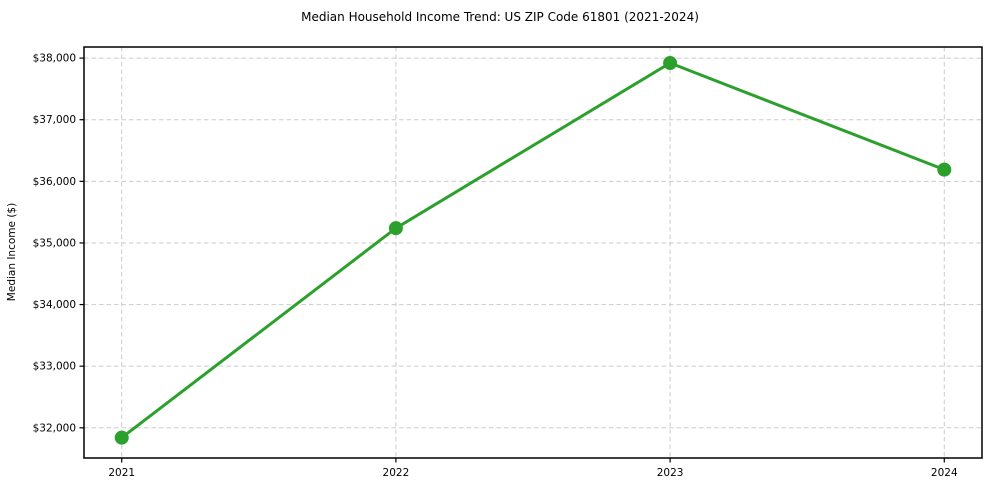 The image size is (989, 490). What do you see at coordinates (54, 59) in the screenshot?
I see `y-tick-label: $38,000` at bounding box center [54, 59].